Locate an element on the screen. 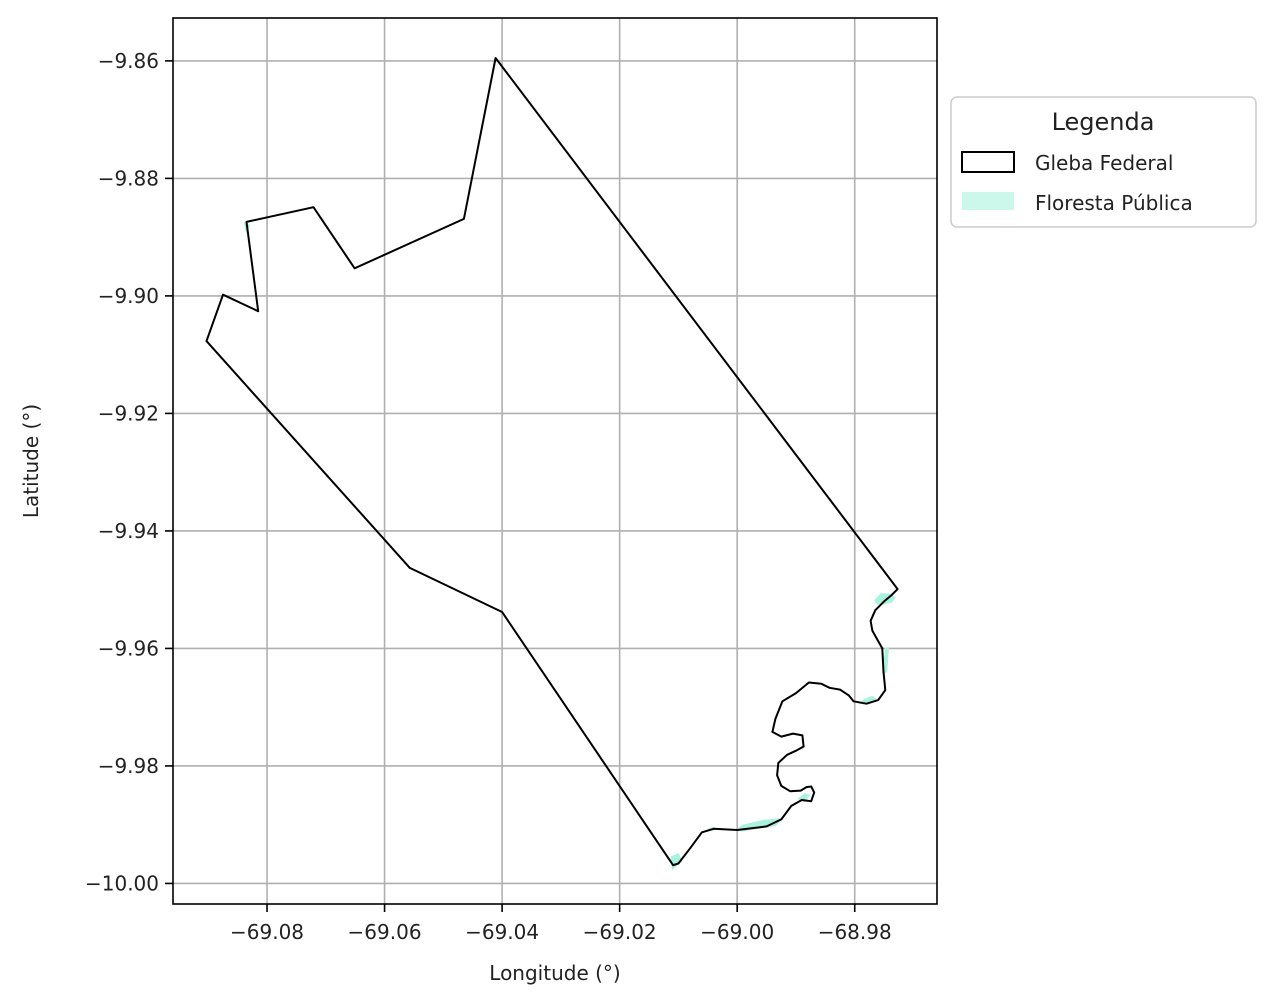 This screenshot has height=1006, width=1275. y-tick-label: −10.00 is located at coordinates (122, 883).